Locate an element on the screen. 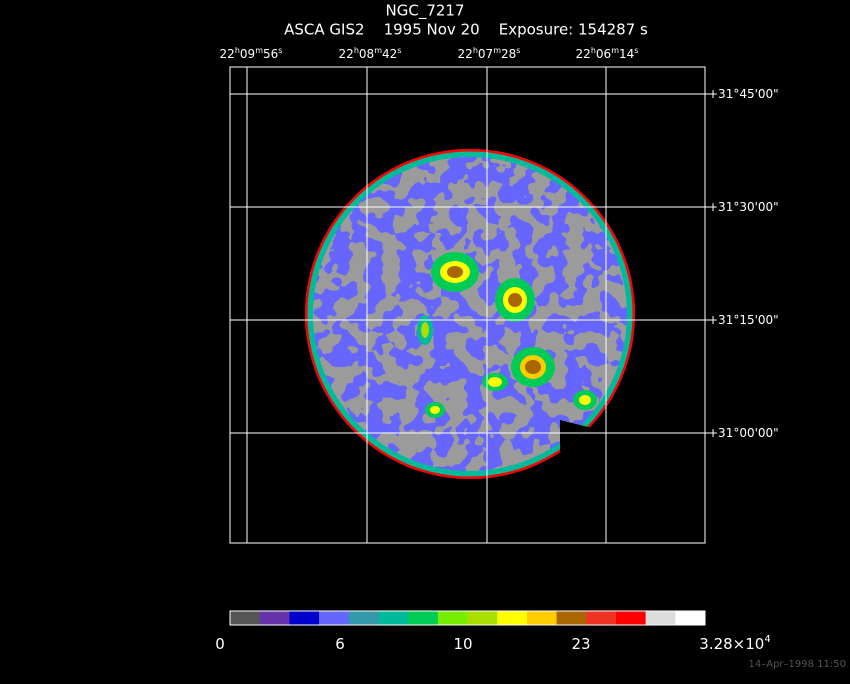  colorbar-label: 0 is located at coordinates (220, 644).